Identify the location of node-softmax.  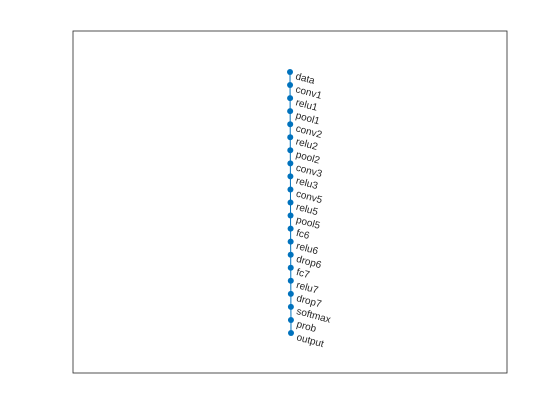
(290, 306).